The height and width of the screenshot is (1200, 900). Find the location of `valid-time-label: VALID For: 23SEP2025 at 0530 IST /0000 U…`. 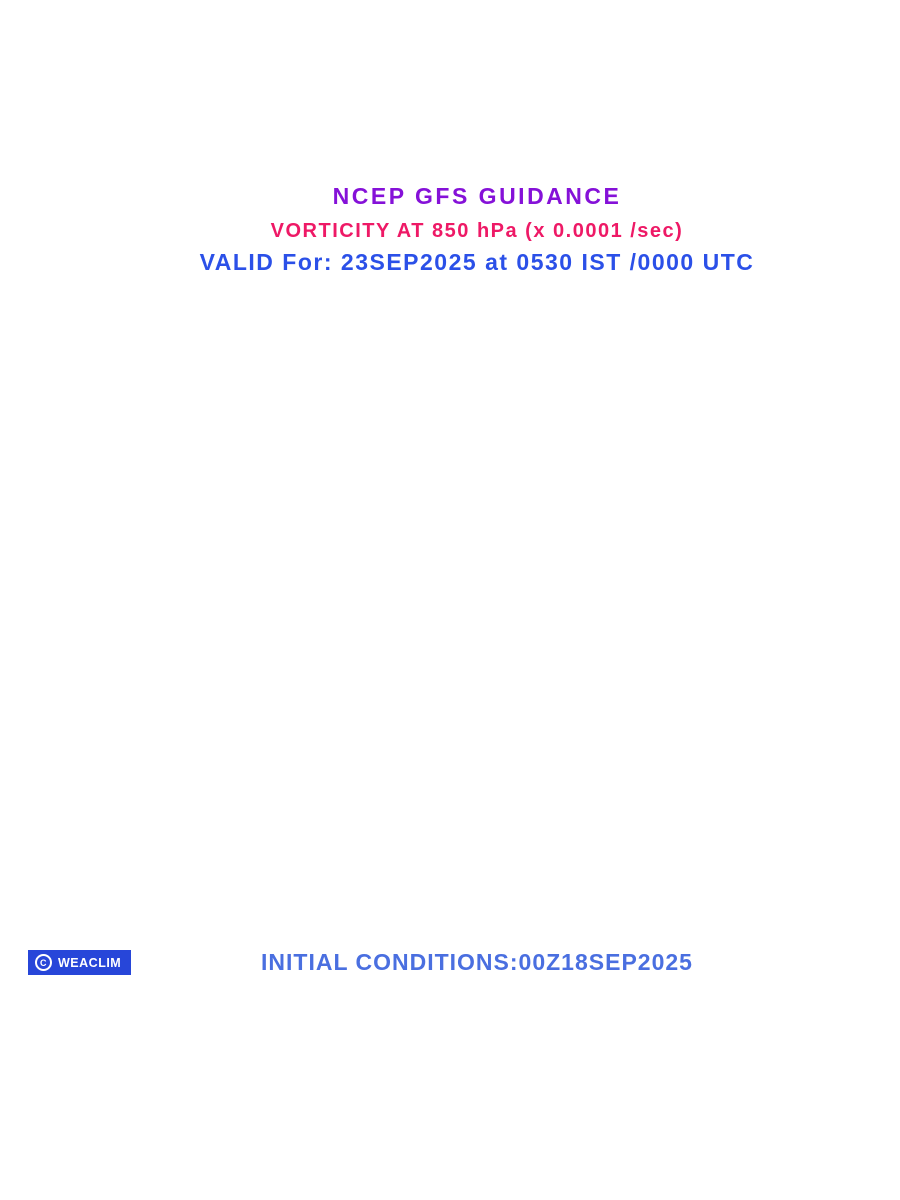

valid-time-label: VALID For: 23SEP2025 at 0530 IST /0000 U… is located at coordinates (477, 262).